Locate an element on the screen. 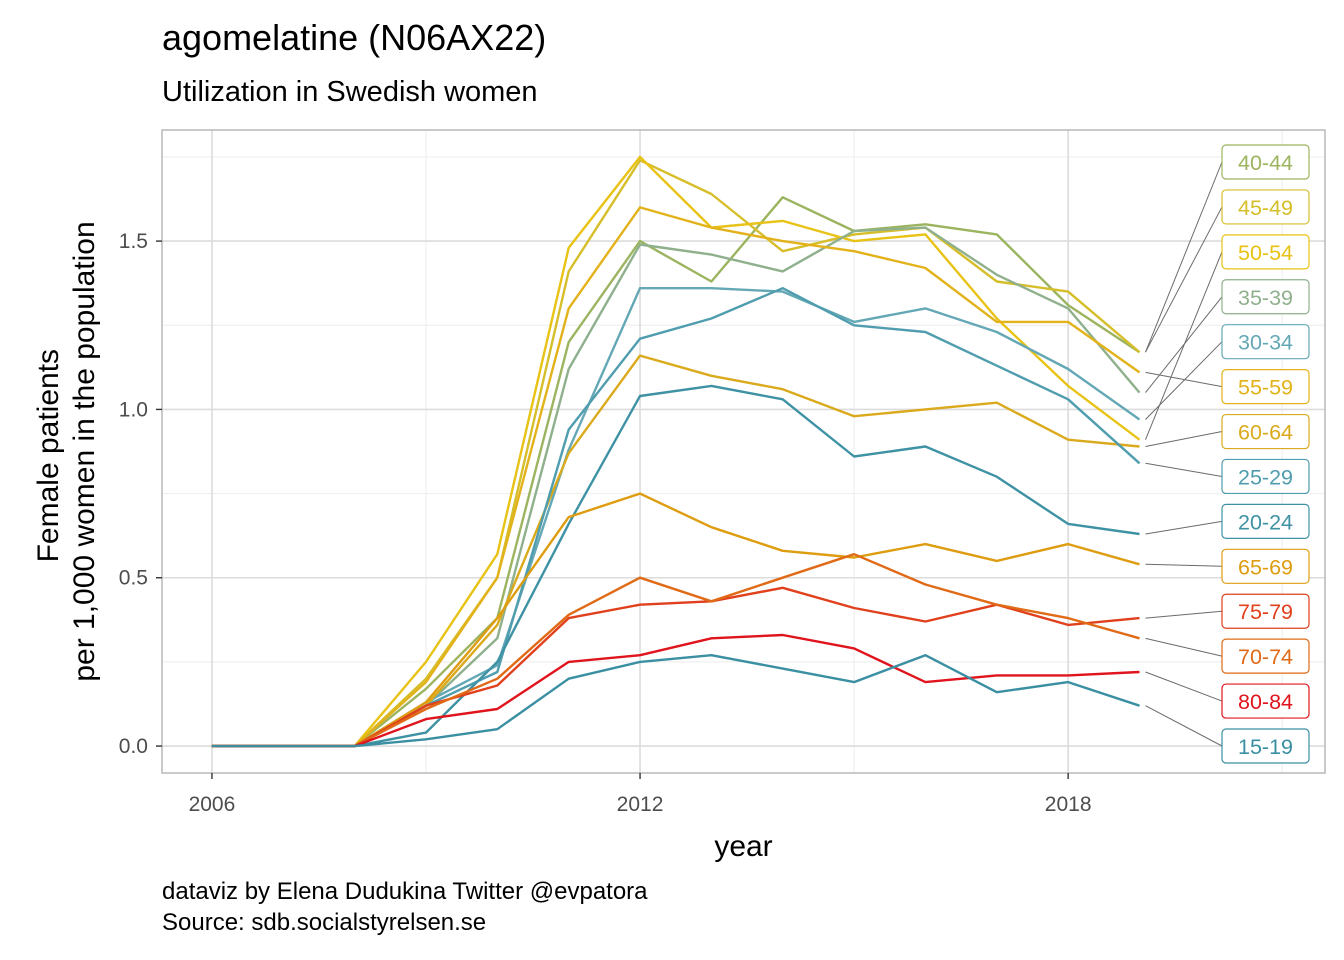 This screenshot has width=1344, height=960. series-label-80-84: 80-84 is located at coordinates (1265, 702).